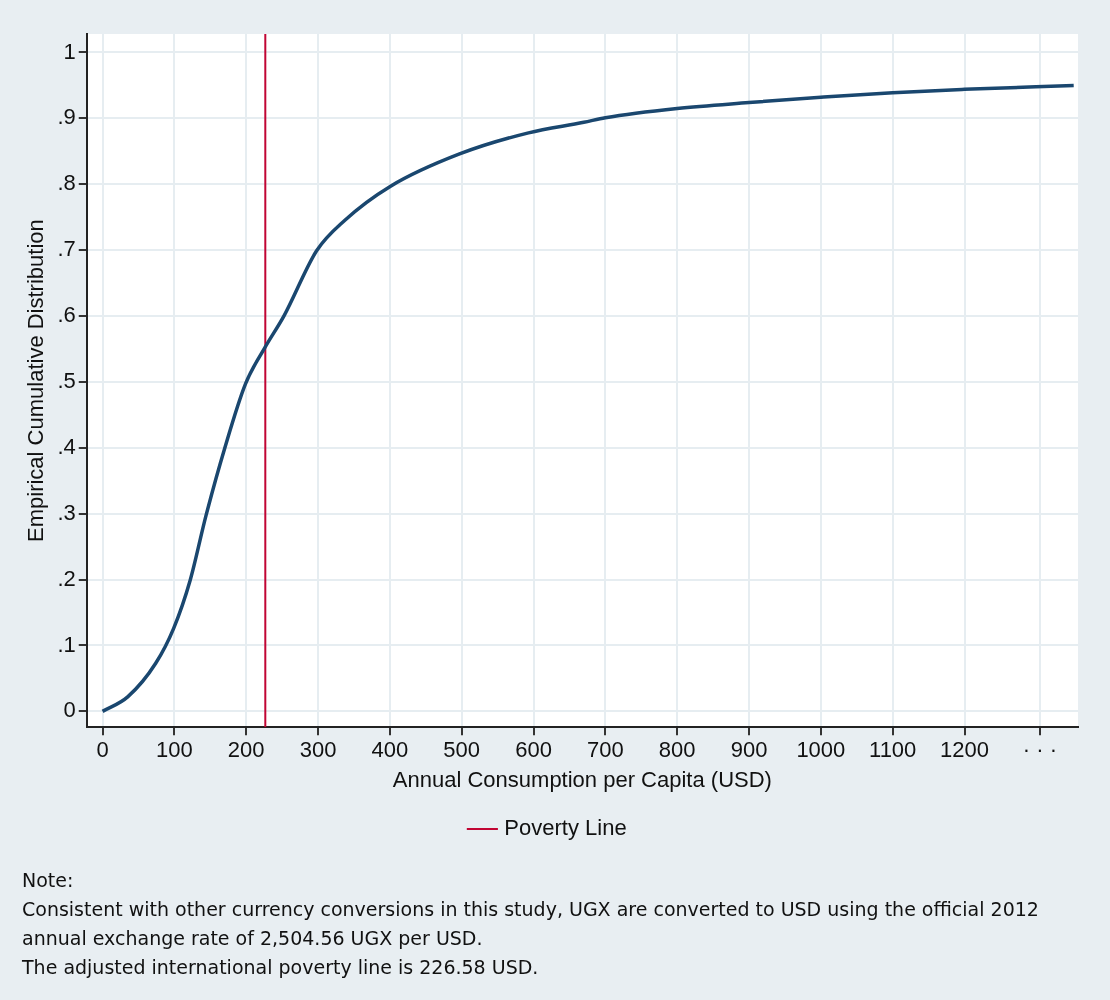 The height and width of the screenshot is (1000, 1110). What do you see at coordinates (66, 117) in the screenshot?
I see `y-tick-label: .9` at bounding box center [66, 117].